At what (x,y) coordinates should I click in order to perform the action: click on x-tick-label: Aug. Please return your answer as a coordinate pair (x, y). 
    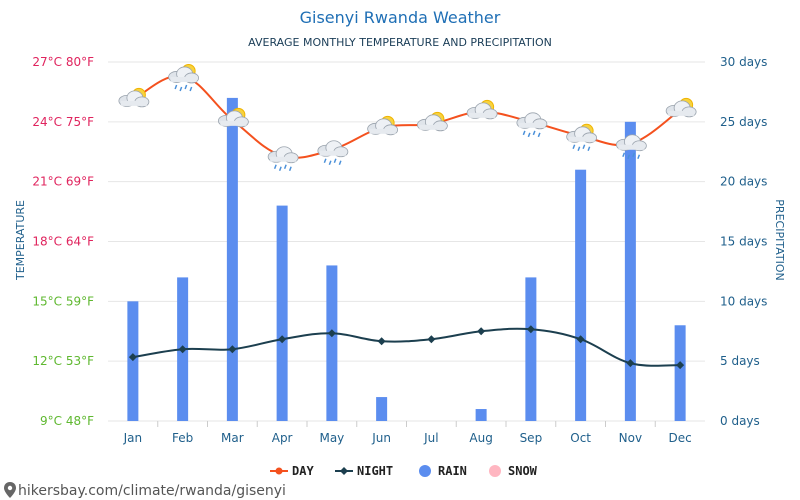
    Looking at the image, I should click on (480, 438).